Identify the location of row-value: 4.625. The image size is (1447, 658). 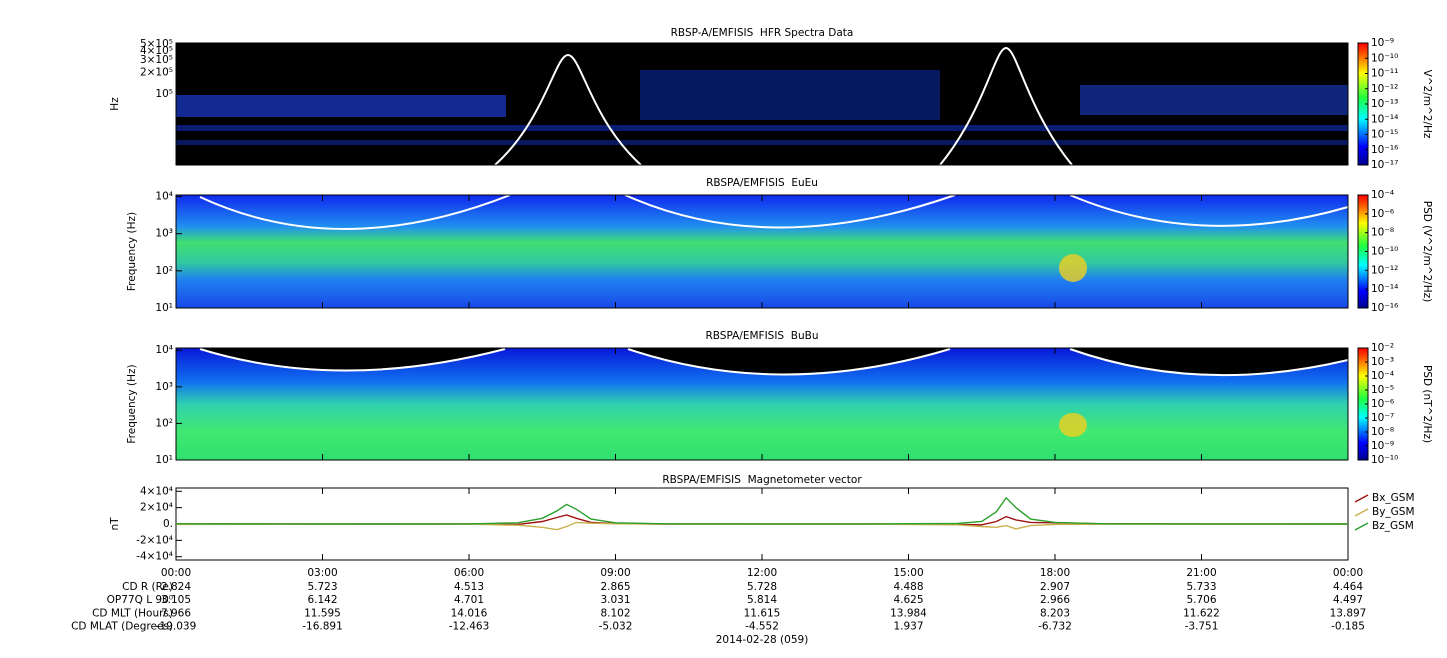
(908, 600).